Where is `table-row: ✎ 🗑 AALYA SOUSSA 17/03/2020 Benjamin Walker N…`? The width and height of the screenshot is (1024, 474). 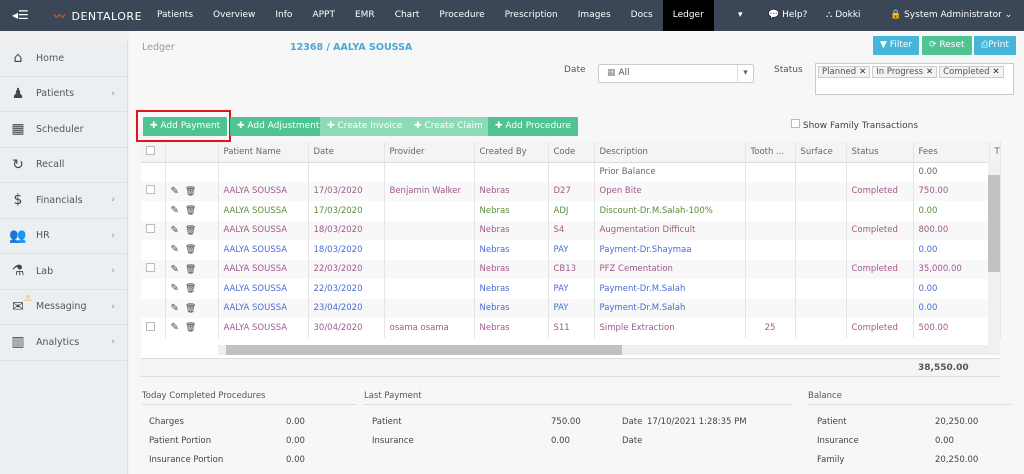 table-row: ✎ 🗑 AALYA SOUSSA 17/03/2020 Benjamin Walker N… is located at coordinates (571, 191).